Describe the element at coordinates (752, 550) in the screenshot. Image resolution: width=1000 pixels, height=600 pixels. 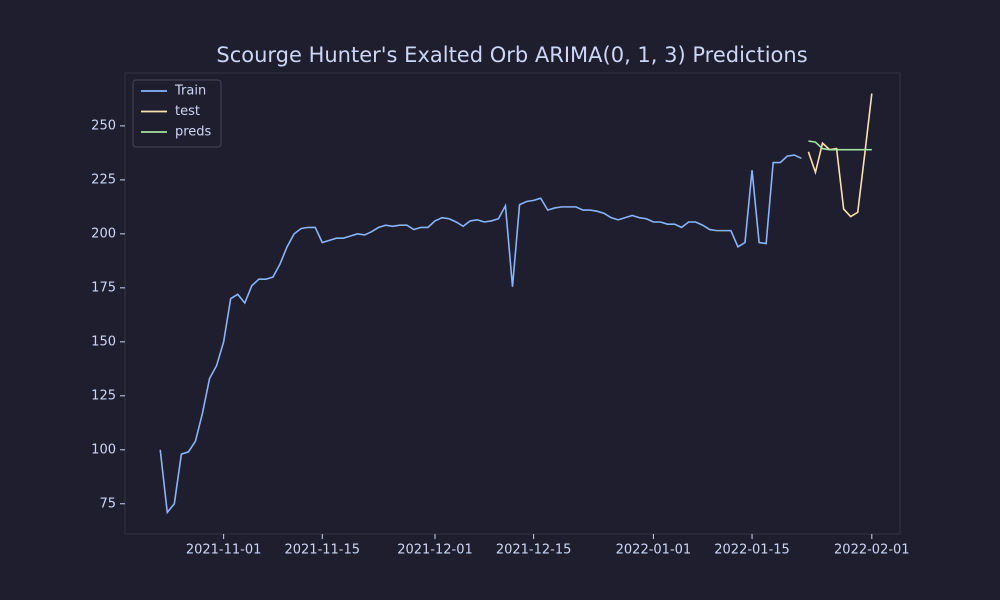
I see `x-tick-label: 2022-01-15` at that location.